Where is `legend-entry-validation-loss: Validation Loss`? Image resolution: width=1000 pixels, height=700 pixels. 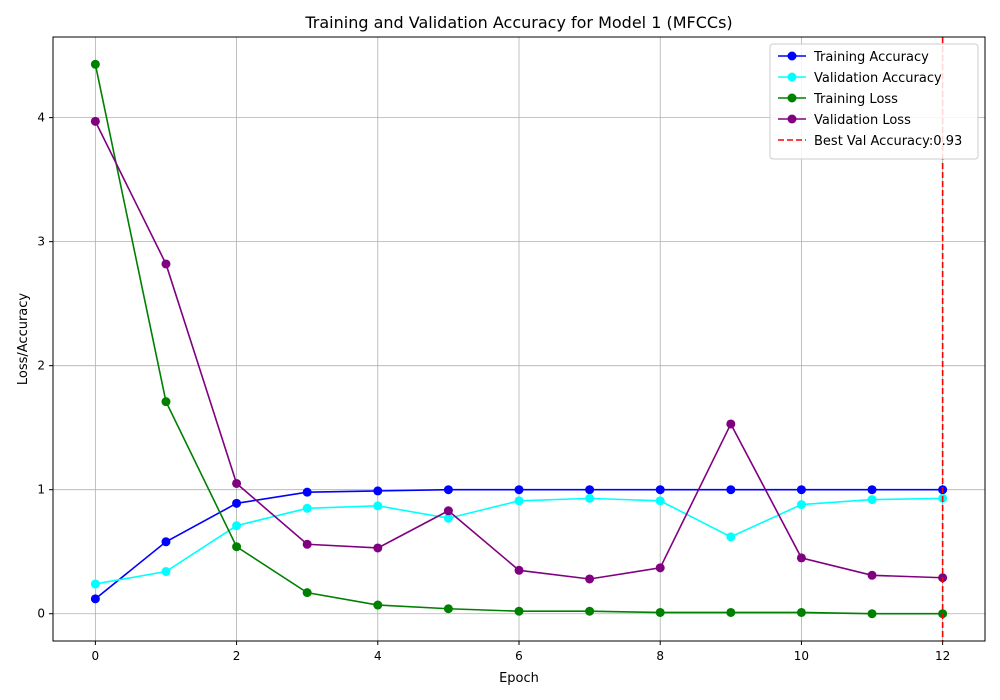 legend-entry-validation-loss: Validation Loss is located at coordinates (844, 120).